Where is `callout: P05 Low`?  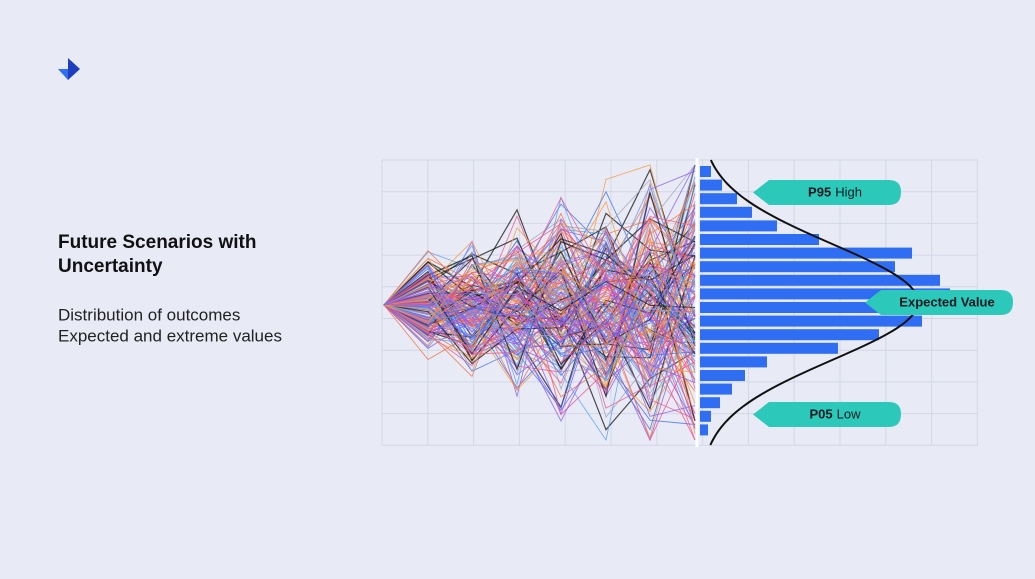
callout: P05 Low is located at coordinates (827, 414).